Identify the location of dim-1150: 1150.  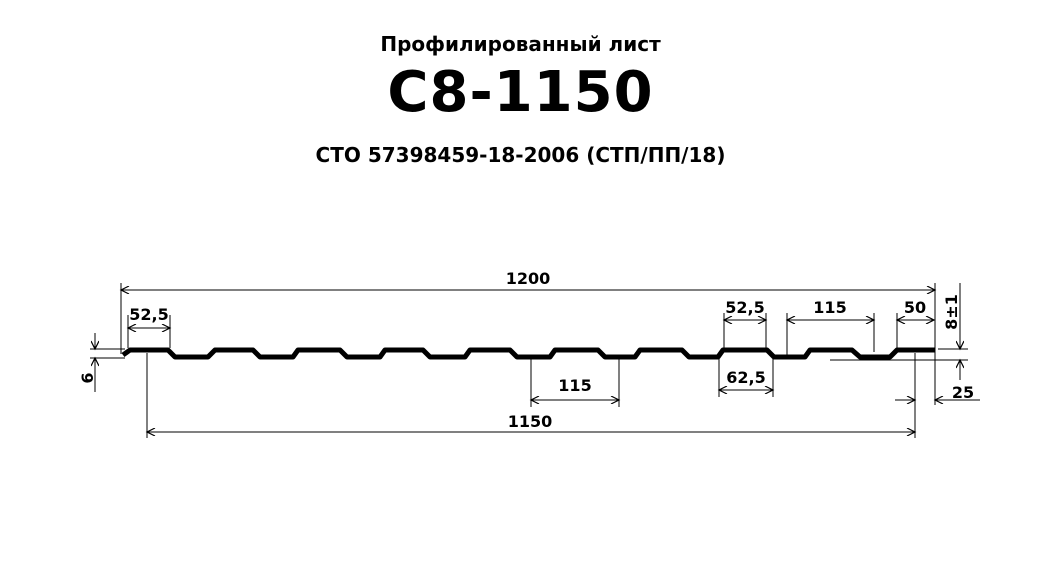
(530, 421).